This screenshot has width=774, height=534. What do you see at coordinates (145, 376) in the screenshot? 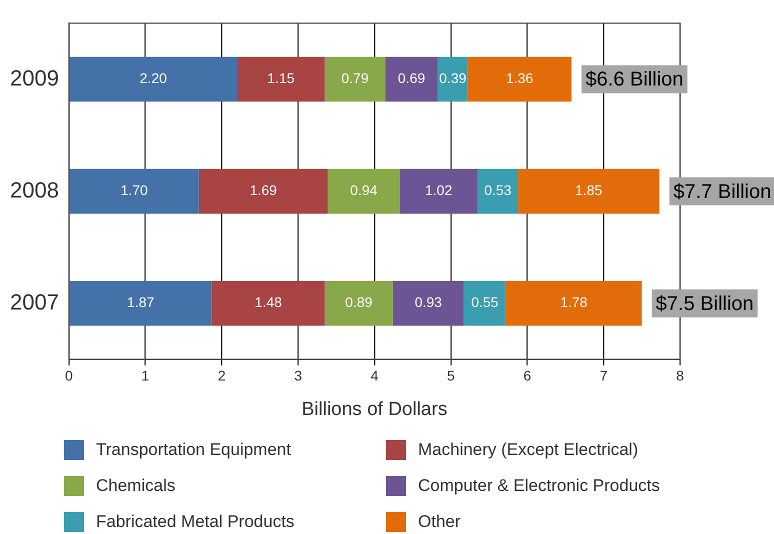
I see `x-tick-label: 1` at bounding box center [145, 376].